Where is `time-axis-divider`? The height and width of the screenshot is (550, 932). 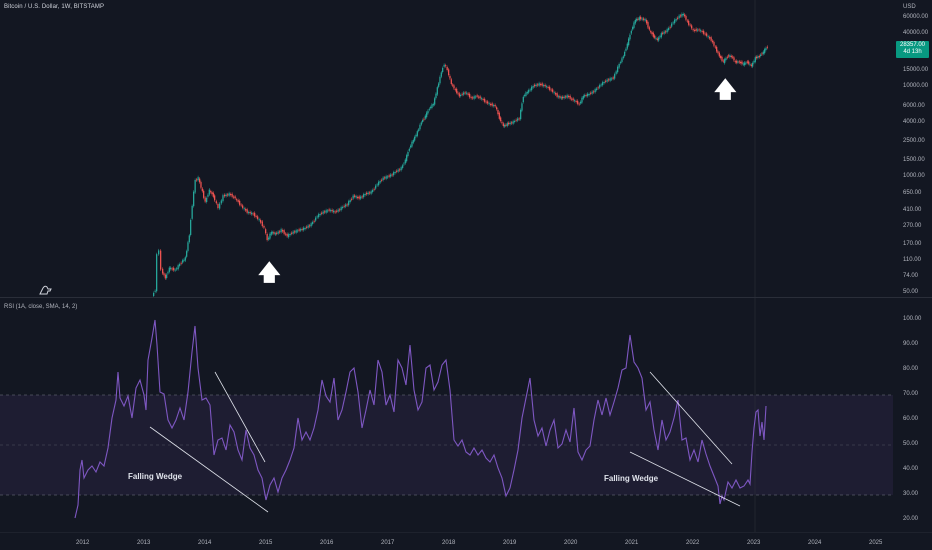 time-axis-divider is located at coordinates (466, 532).